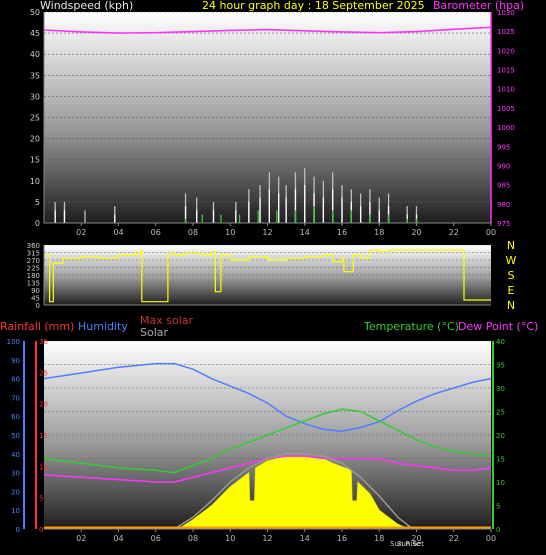  I want to click on windspeed-tick-label: 30, so click(35, 96).